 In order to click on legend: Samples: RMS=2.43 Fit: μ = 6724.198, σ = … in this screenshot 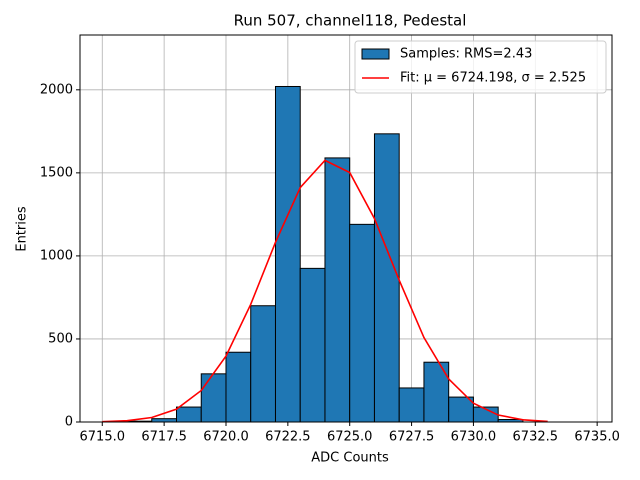, I will do `click(480, 67)`.